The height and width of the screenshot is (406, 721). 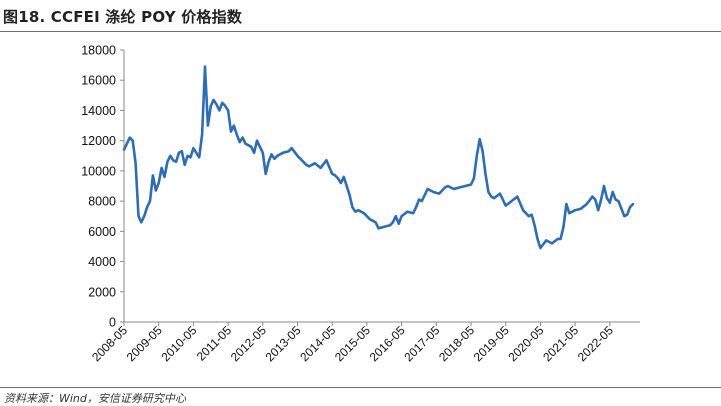 I want to click on x-tick-label: 2010-05, so click(x=178, y=343).